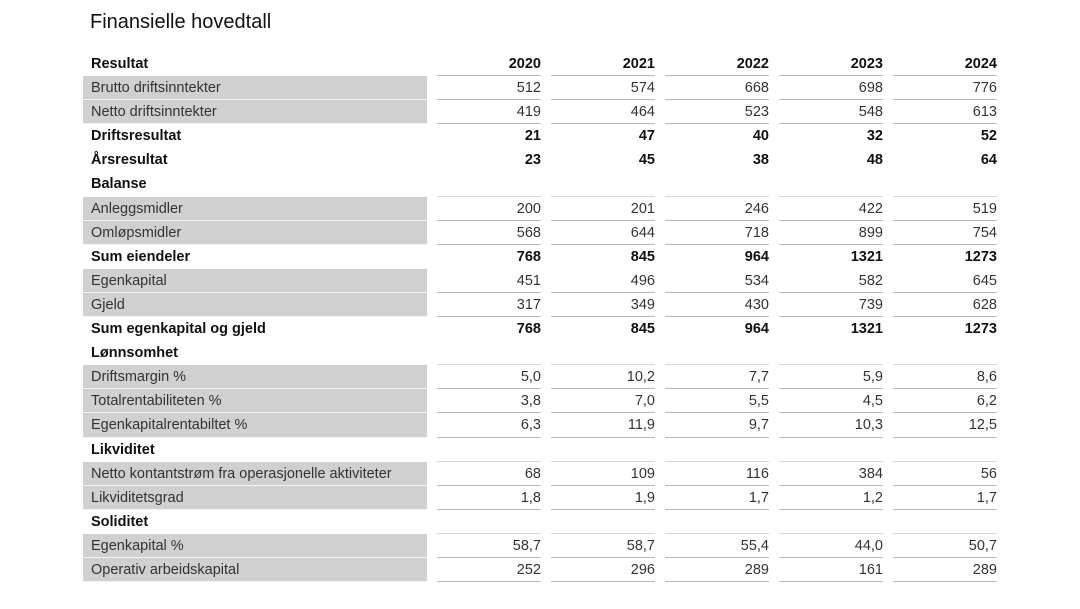  What do you see at coordinates (603, 233) in the screenshot?
I see `cell-value: 644` at bounding box center [603, 233].